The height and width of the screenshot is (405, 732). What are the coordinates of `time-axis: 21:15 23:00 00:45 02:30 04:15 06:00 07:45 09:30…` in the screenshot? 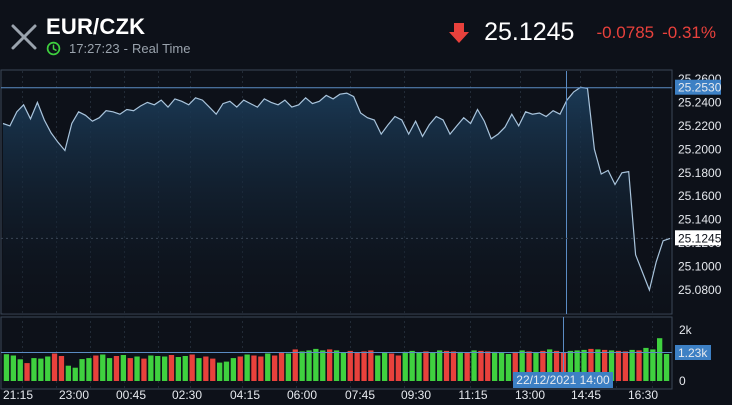 It's located at (330, 387).